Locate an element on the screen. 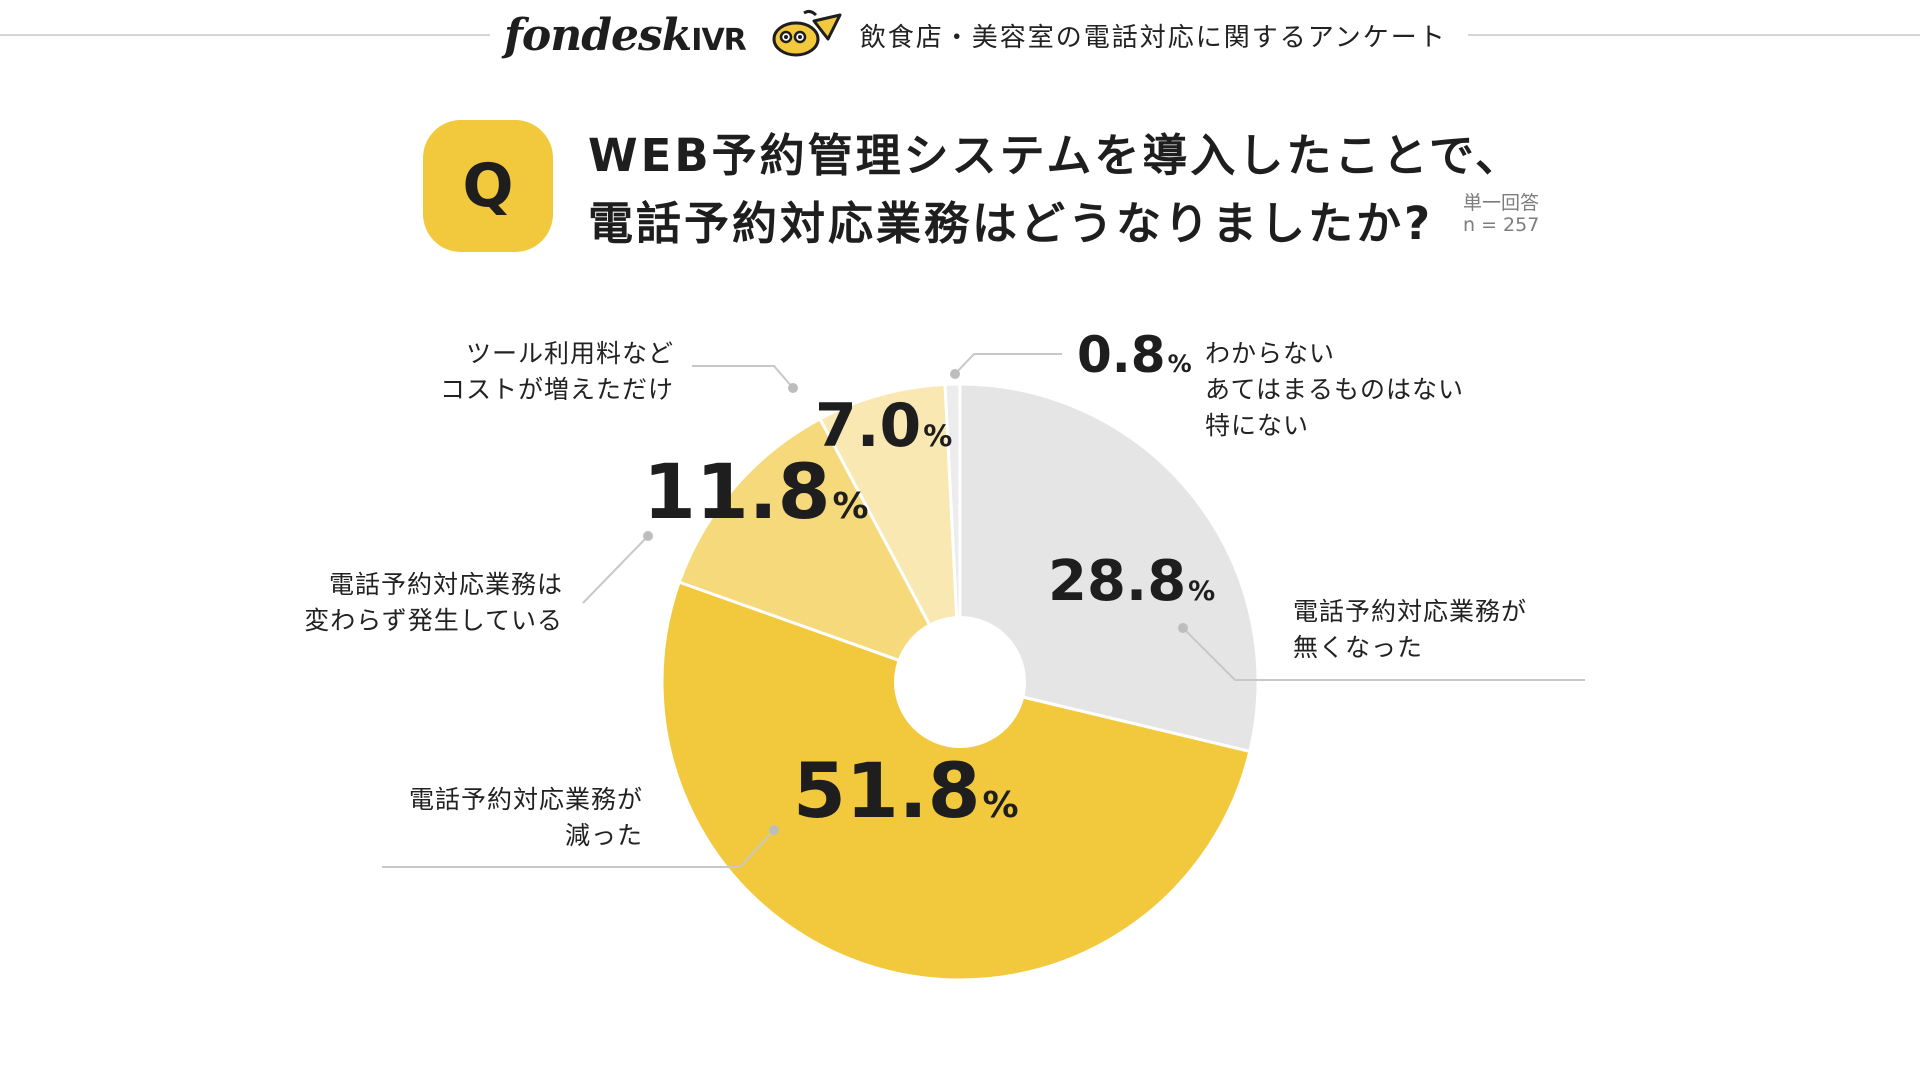 This screenshot has height=1080, width=1920. category-label-line: 変わらず発生している is located at coordinates (433, 620).